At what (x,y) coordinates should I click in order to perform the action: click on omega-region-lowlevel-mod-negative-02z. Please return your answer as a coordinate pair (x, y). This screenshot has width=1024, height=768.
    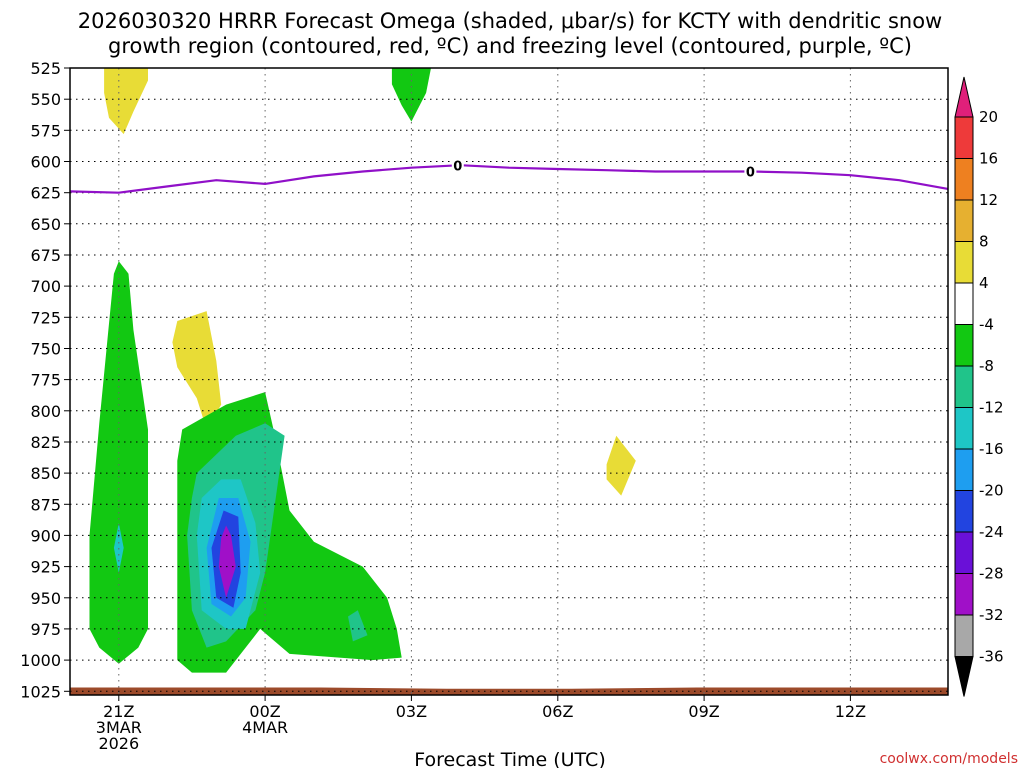
    Looking at the image, I should click on (358, 626).